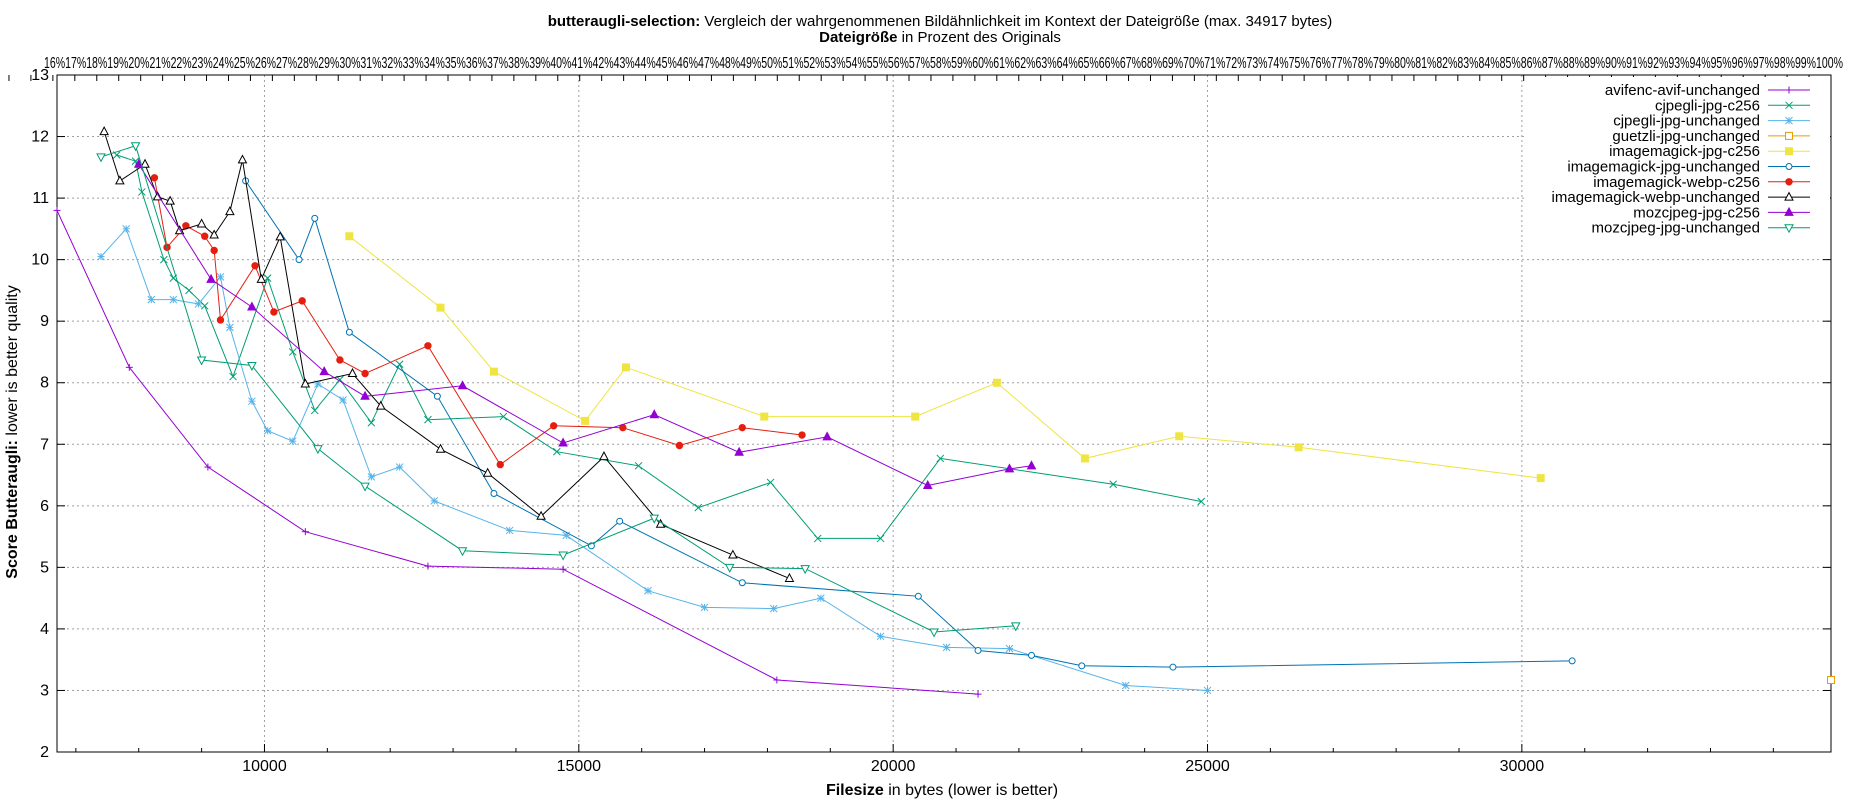 Image resolution: width=1850 pixels, height=800 pixels. What do you see at coordinates (44, 321) in the screenshot?
I see `y-tick-label: 9` at bounding box center [44, 321].